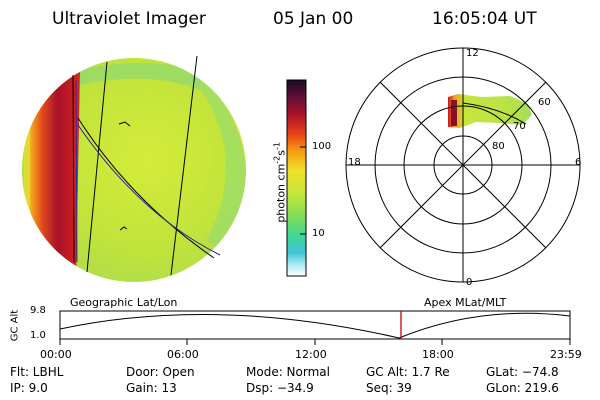  Describe the element at coordinates (38, 310) in the screenshot. I see `timeline-y-top: 9.8` at that location.